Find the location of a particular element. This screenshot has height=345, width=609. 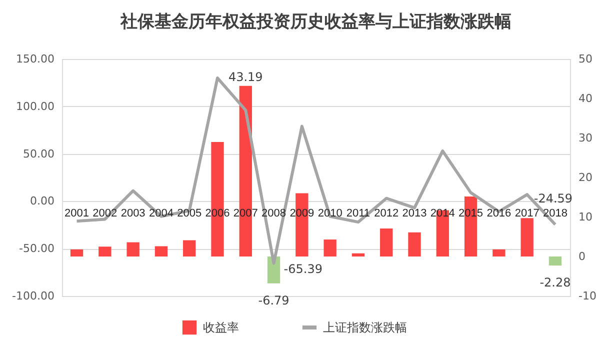

x-tick-label: 2010 is located at coordinates (330, 214).